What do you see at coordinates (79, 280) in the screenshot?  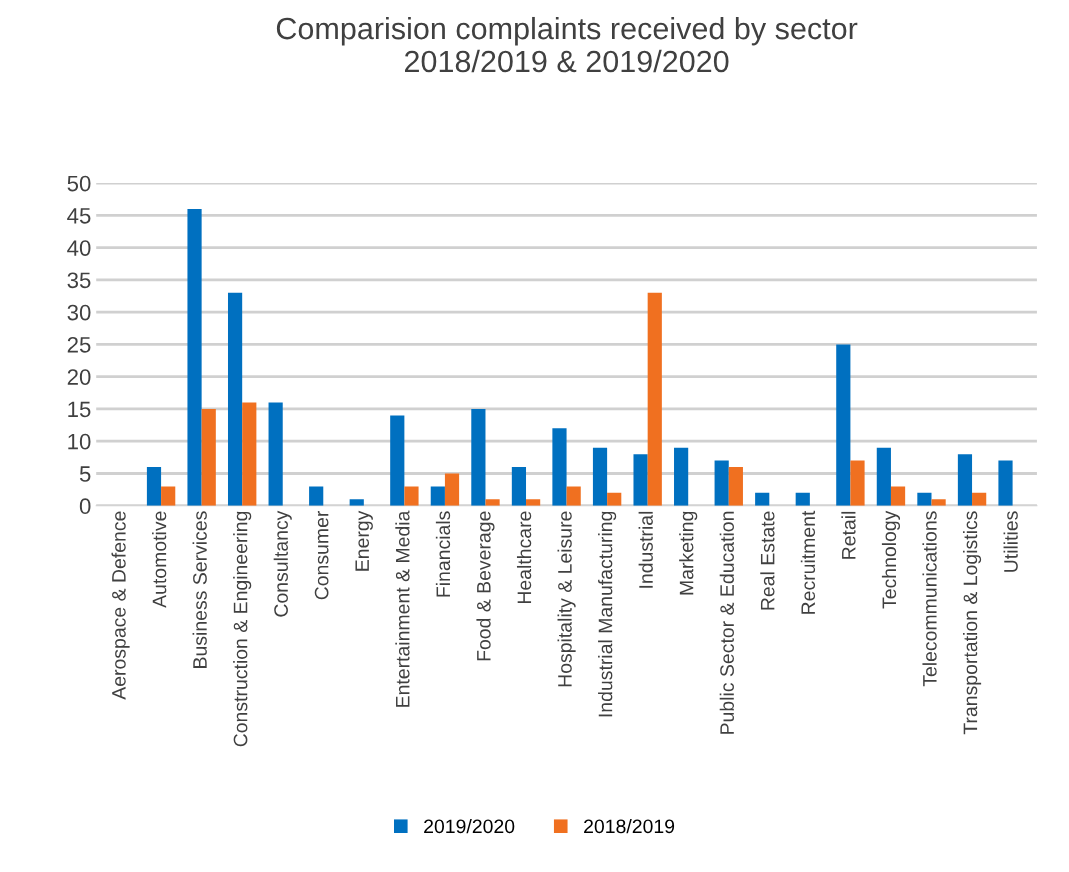 I see `y-tick-label: 35` at bounding box center [79, 280].